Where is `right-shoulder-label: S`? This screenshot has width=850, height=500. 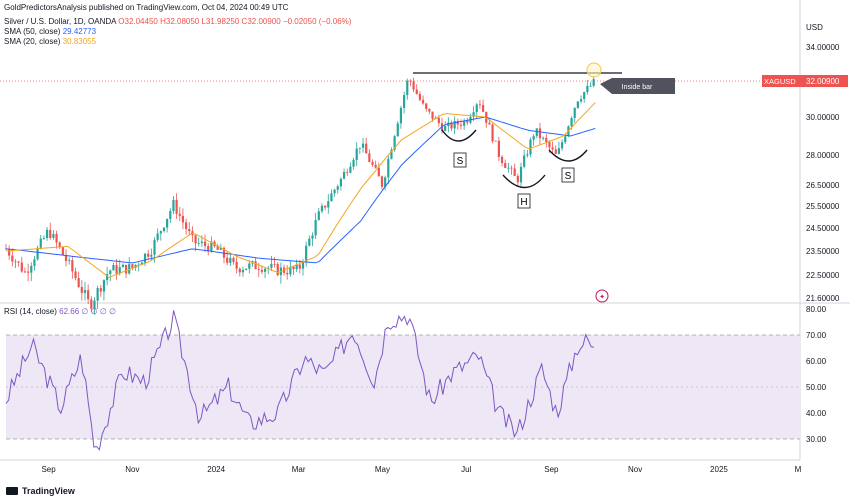 right-shoulder-label: S is located at coordinates (568, 176).